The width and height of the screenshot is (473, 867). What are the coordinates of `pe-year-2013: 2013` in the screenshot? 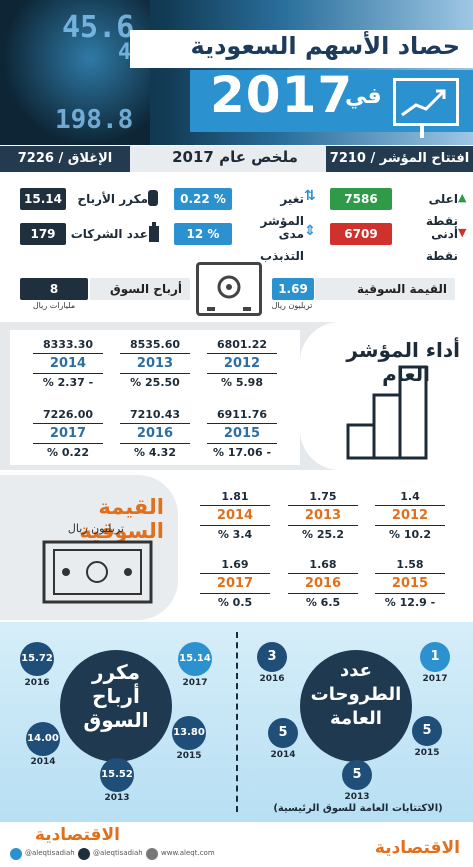 It's located at (117, 798).